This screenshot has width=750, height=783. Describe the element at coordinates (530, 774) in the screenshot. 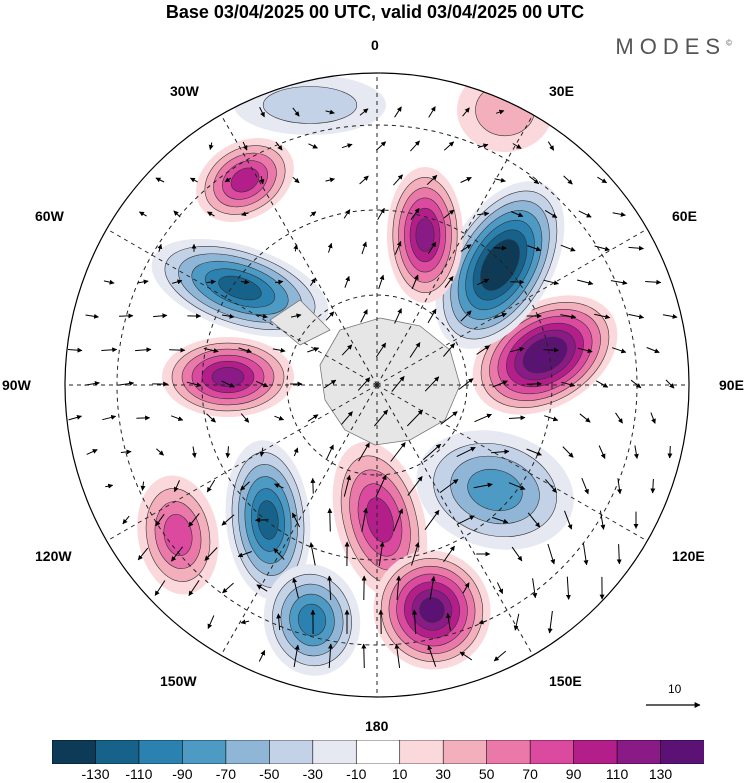

I see `colorbar-tick-label: 70` at that location.